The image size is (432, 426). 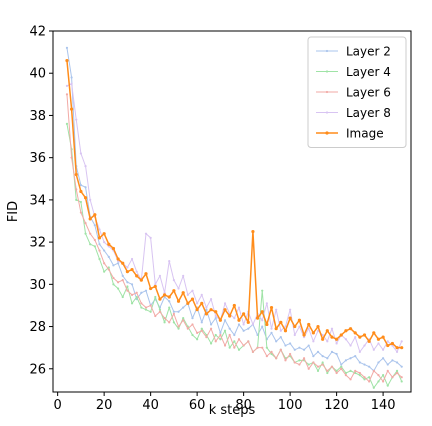 I want to click on x-tick-label: 80, so click(x=243, y=405).